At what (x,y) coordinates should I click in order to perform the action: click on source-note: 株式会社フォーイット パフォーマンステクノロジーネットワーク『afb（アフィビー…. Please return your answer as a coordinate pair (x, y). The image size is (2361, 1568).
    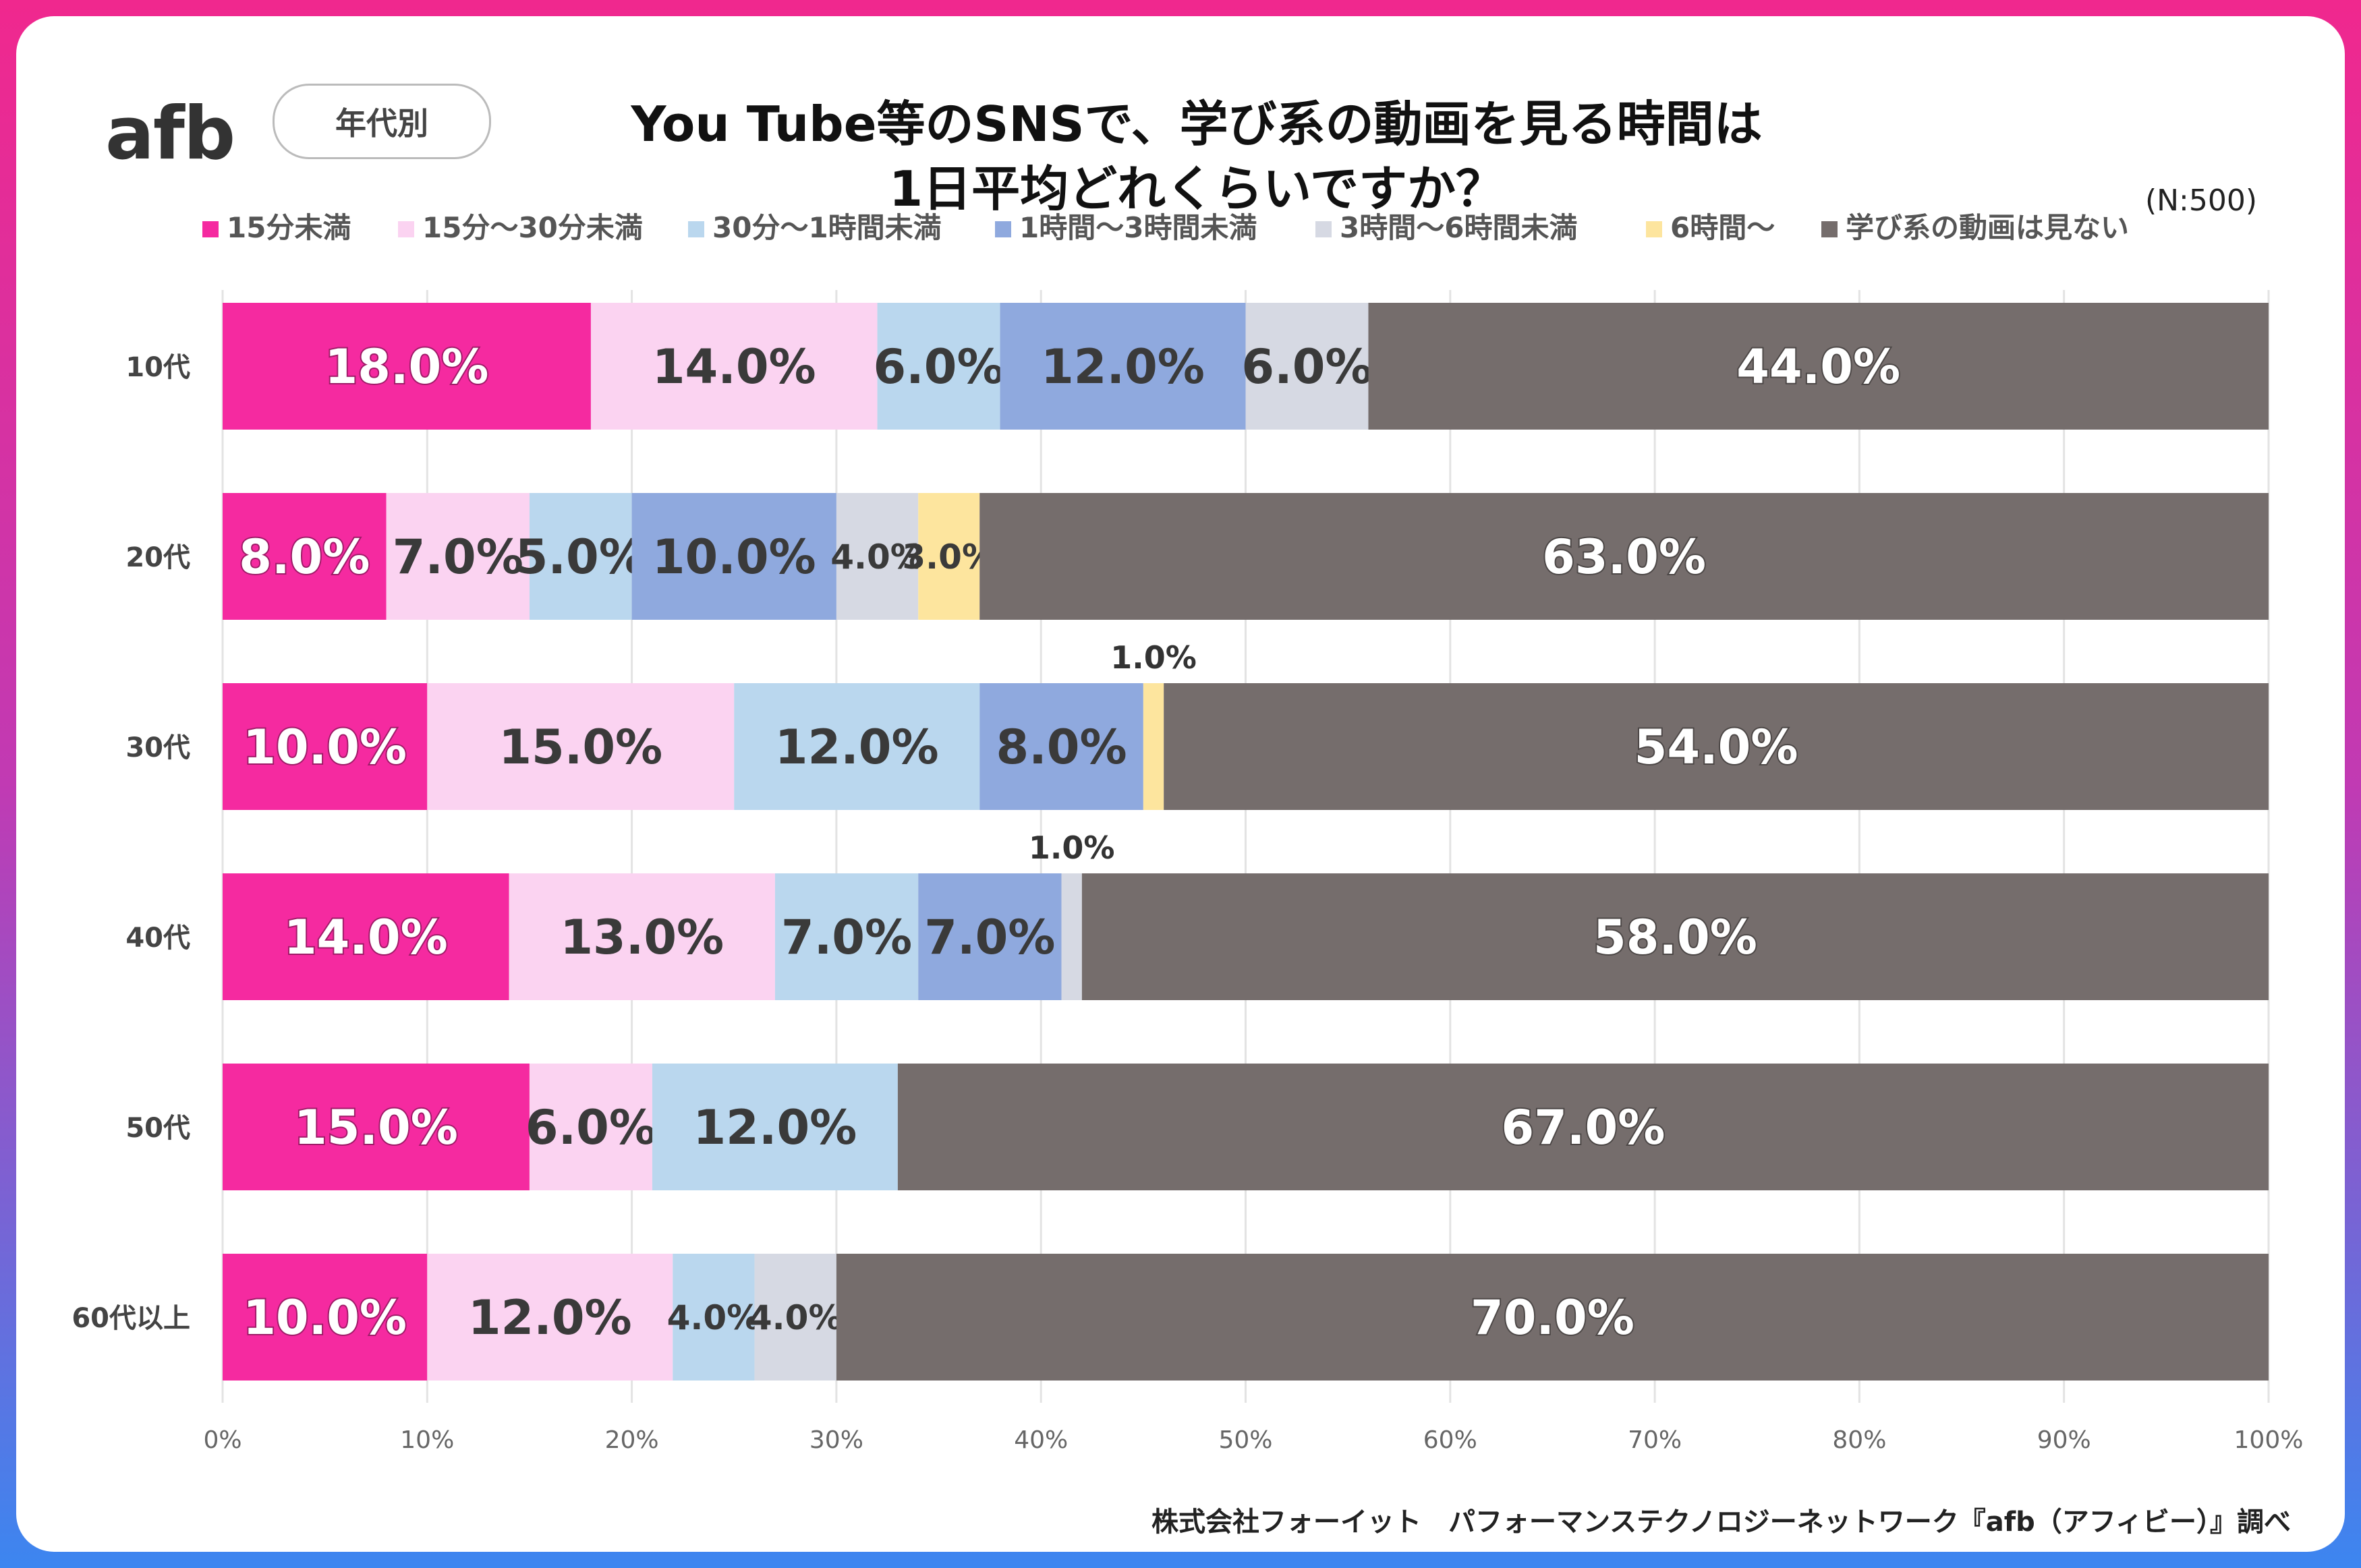
    Looking at the image, I should click on (1721, 1522).